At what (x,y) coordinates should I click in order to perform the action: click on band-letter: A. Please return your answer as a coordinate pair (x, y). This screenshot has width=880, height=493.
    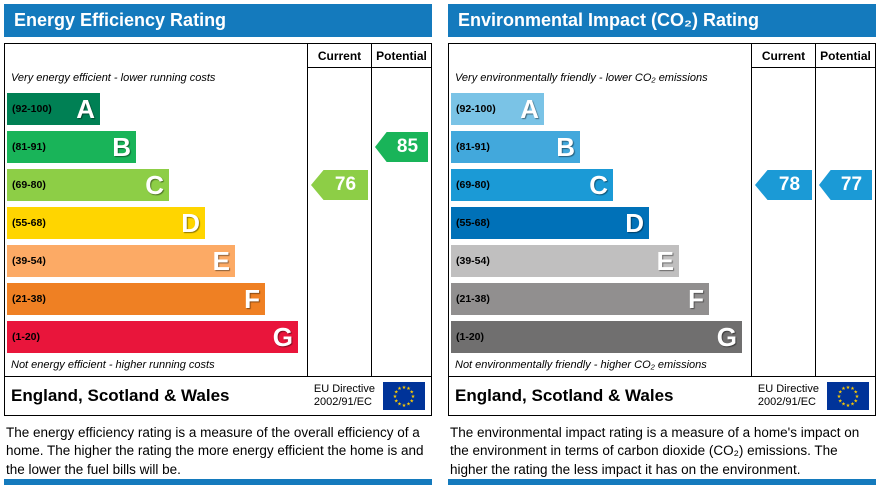
    Looking at the image, I should click on (85, 109).